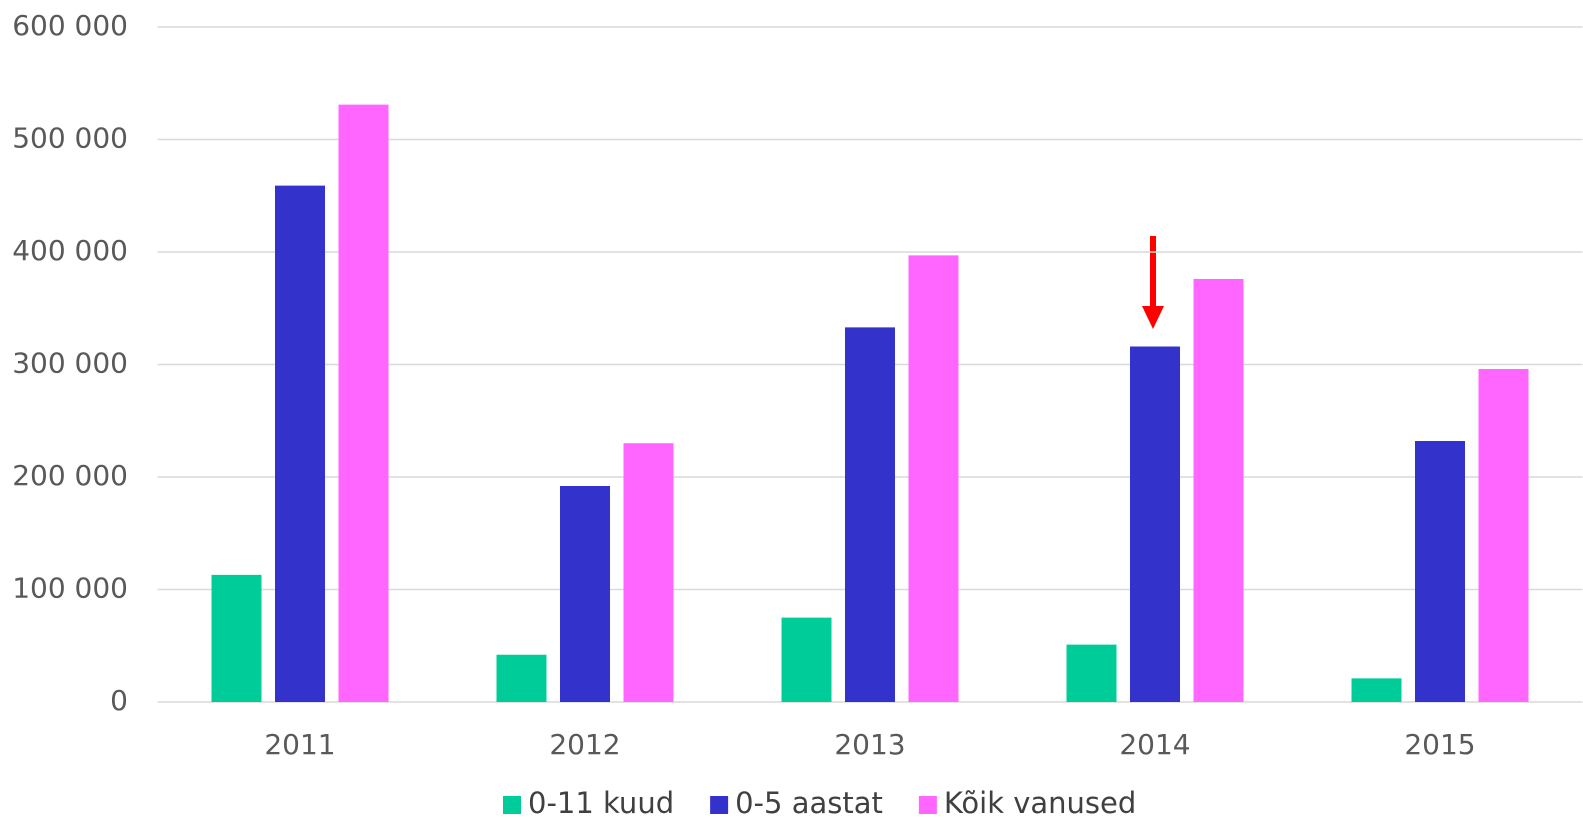 The image size is (1583, 829). What do you see at coordinates (70, 588) in the screenshot?
I see `y-tick-label: 100 000` at bounding box center [70, 588].